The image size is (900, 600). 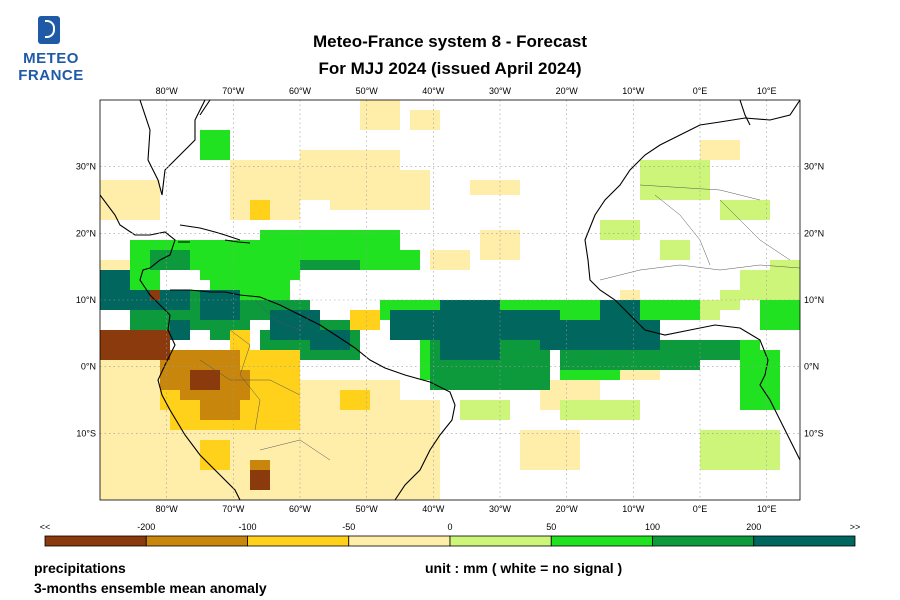 I want to click on lon-tick-top: 50°W, so click(x=367, y=91).